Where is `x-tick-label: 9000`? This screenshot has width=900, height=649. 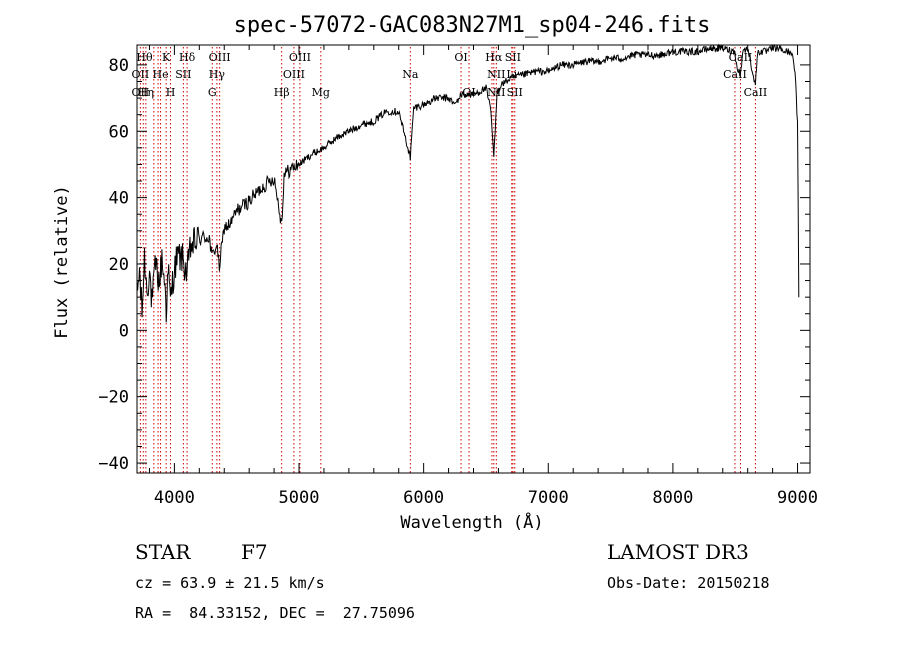 x-tick-label: 9000 is located at coordinates (797, 498).